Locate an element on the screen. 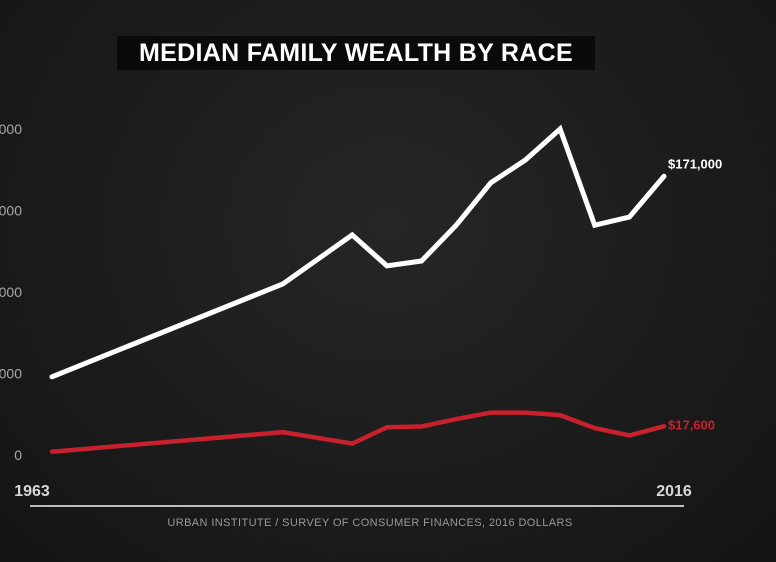 This screenshot has height=562, width=776. x-tick-label: 2016 is located at coordinates (674, 491).